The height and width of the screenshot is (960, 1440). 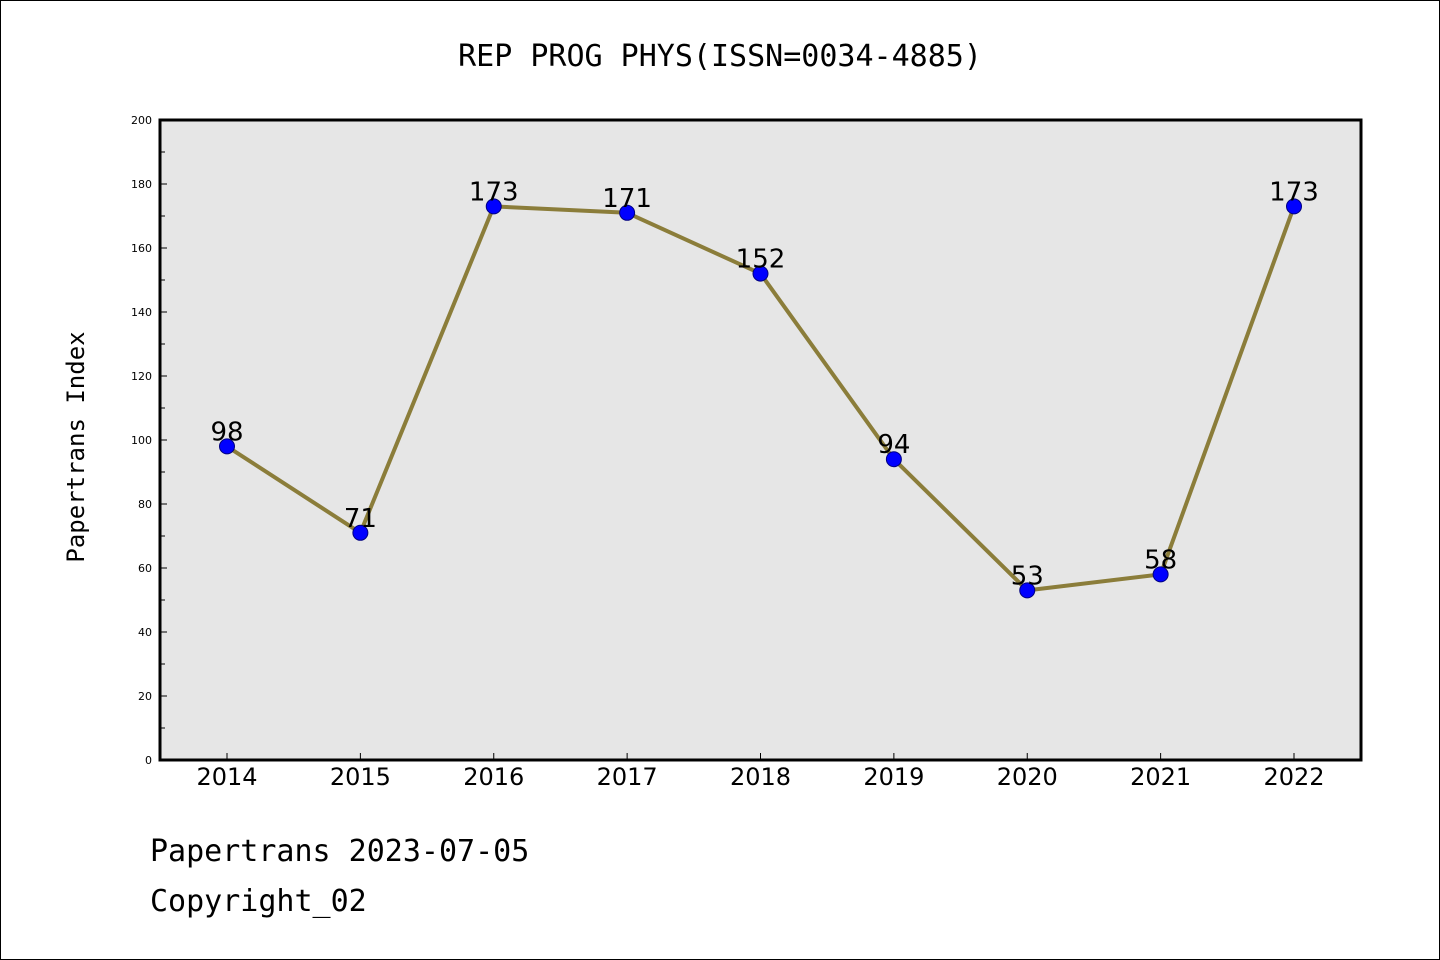 What do you see at coordinates (1027, 777) in the screenshot?
I see `x-tick-label: 2020` at bounding box center [1027, 777].